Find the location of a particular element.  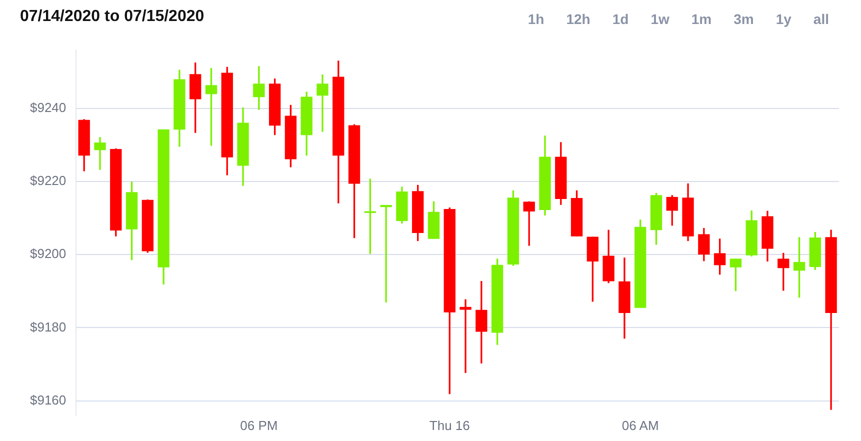

x-tick-label: 06 AM is located at coordinates (640, 425).